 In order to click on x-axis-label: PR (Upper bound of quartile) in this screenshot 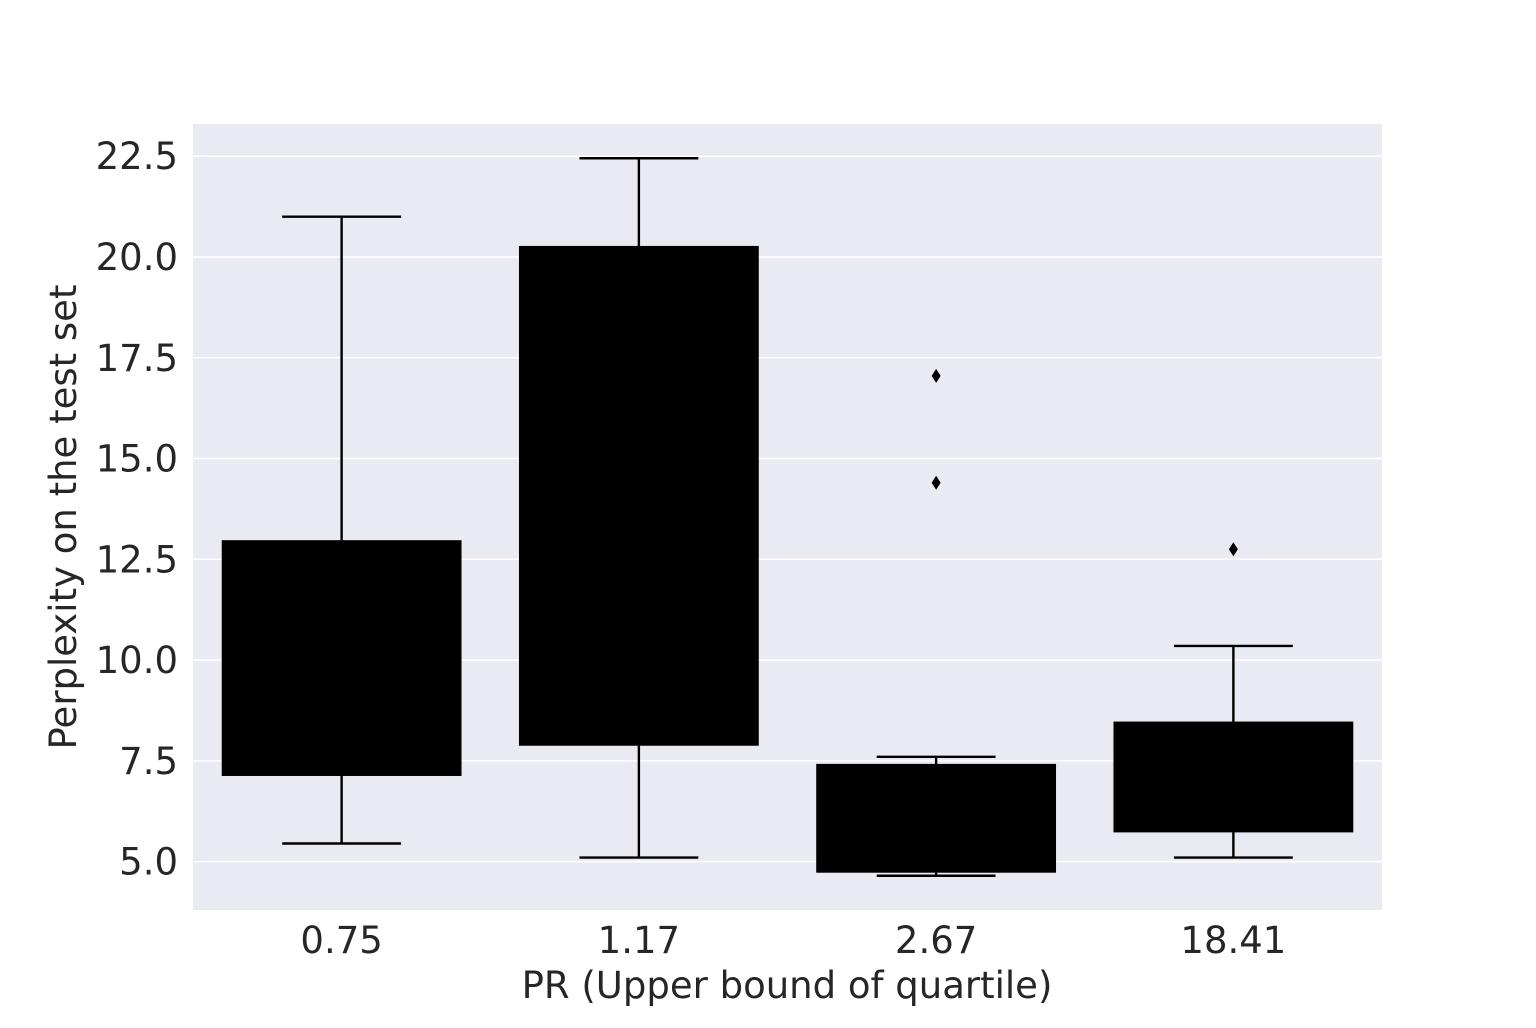, I will do `click(787, 985)`.